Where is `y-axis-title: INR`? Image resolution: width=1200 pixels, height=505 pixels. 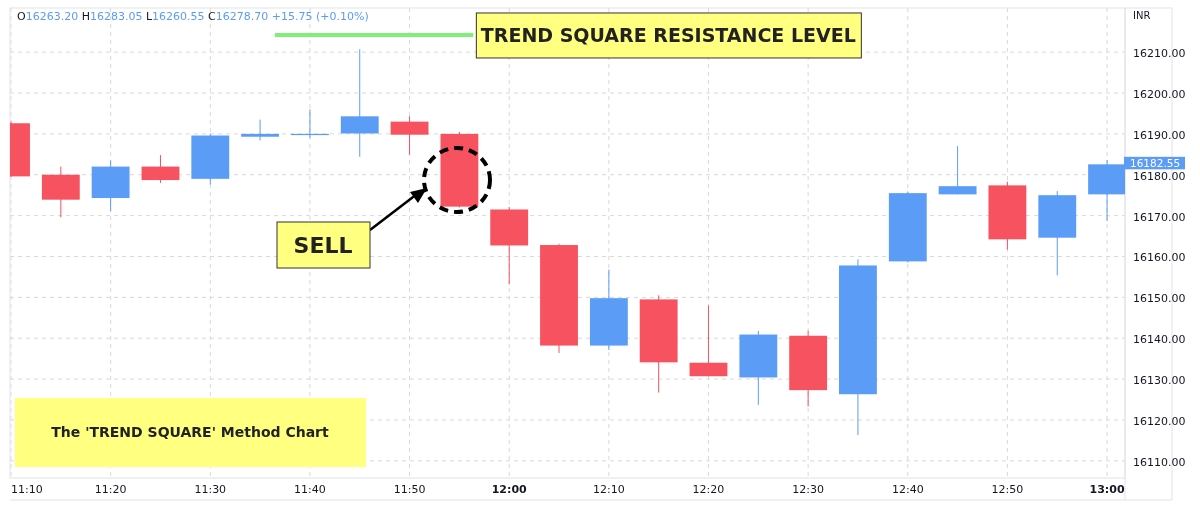 y-axis-title: INR is located at coordinates (1142, 15).